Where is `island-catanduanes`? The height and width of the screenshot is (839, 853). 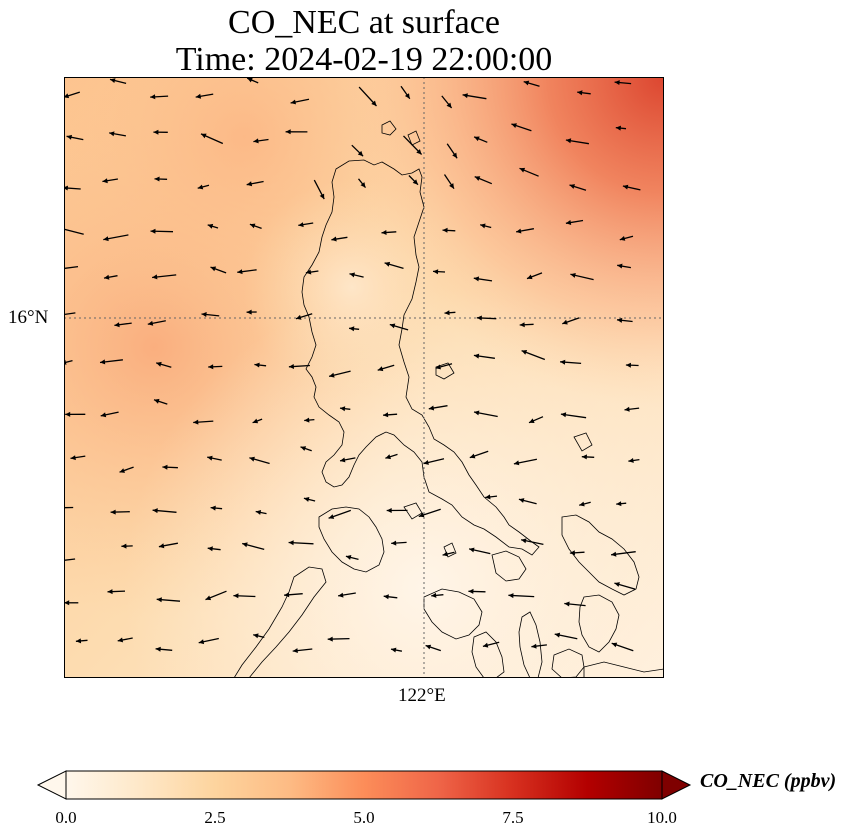
island-catanduanes is located at coordinates (583, 442).